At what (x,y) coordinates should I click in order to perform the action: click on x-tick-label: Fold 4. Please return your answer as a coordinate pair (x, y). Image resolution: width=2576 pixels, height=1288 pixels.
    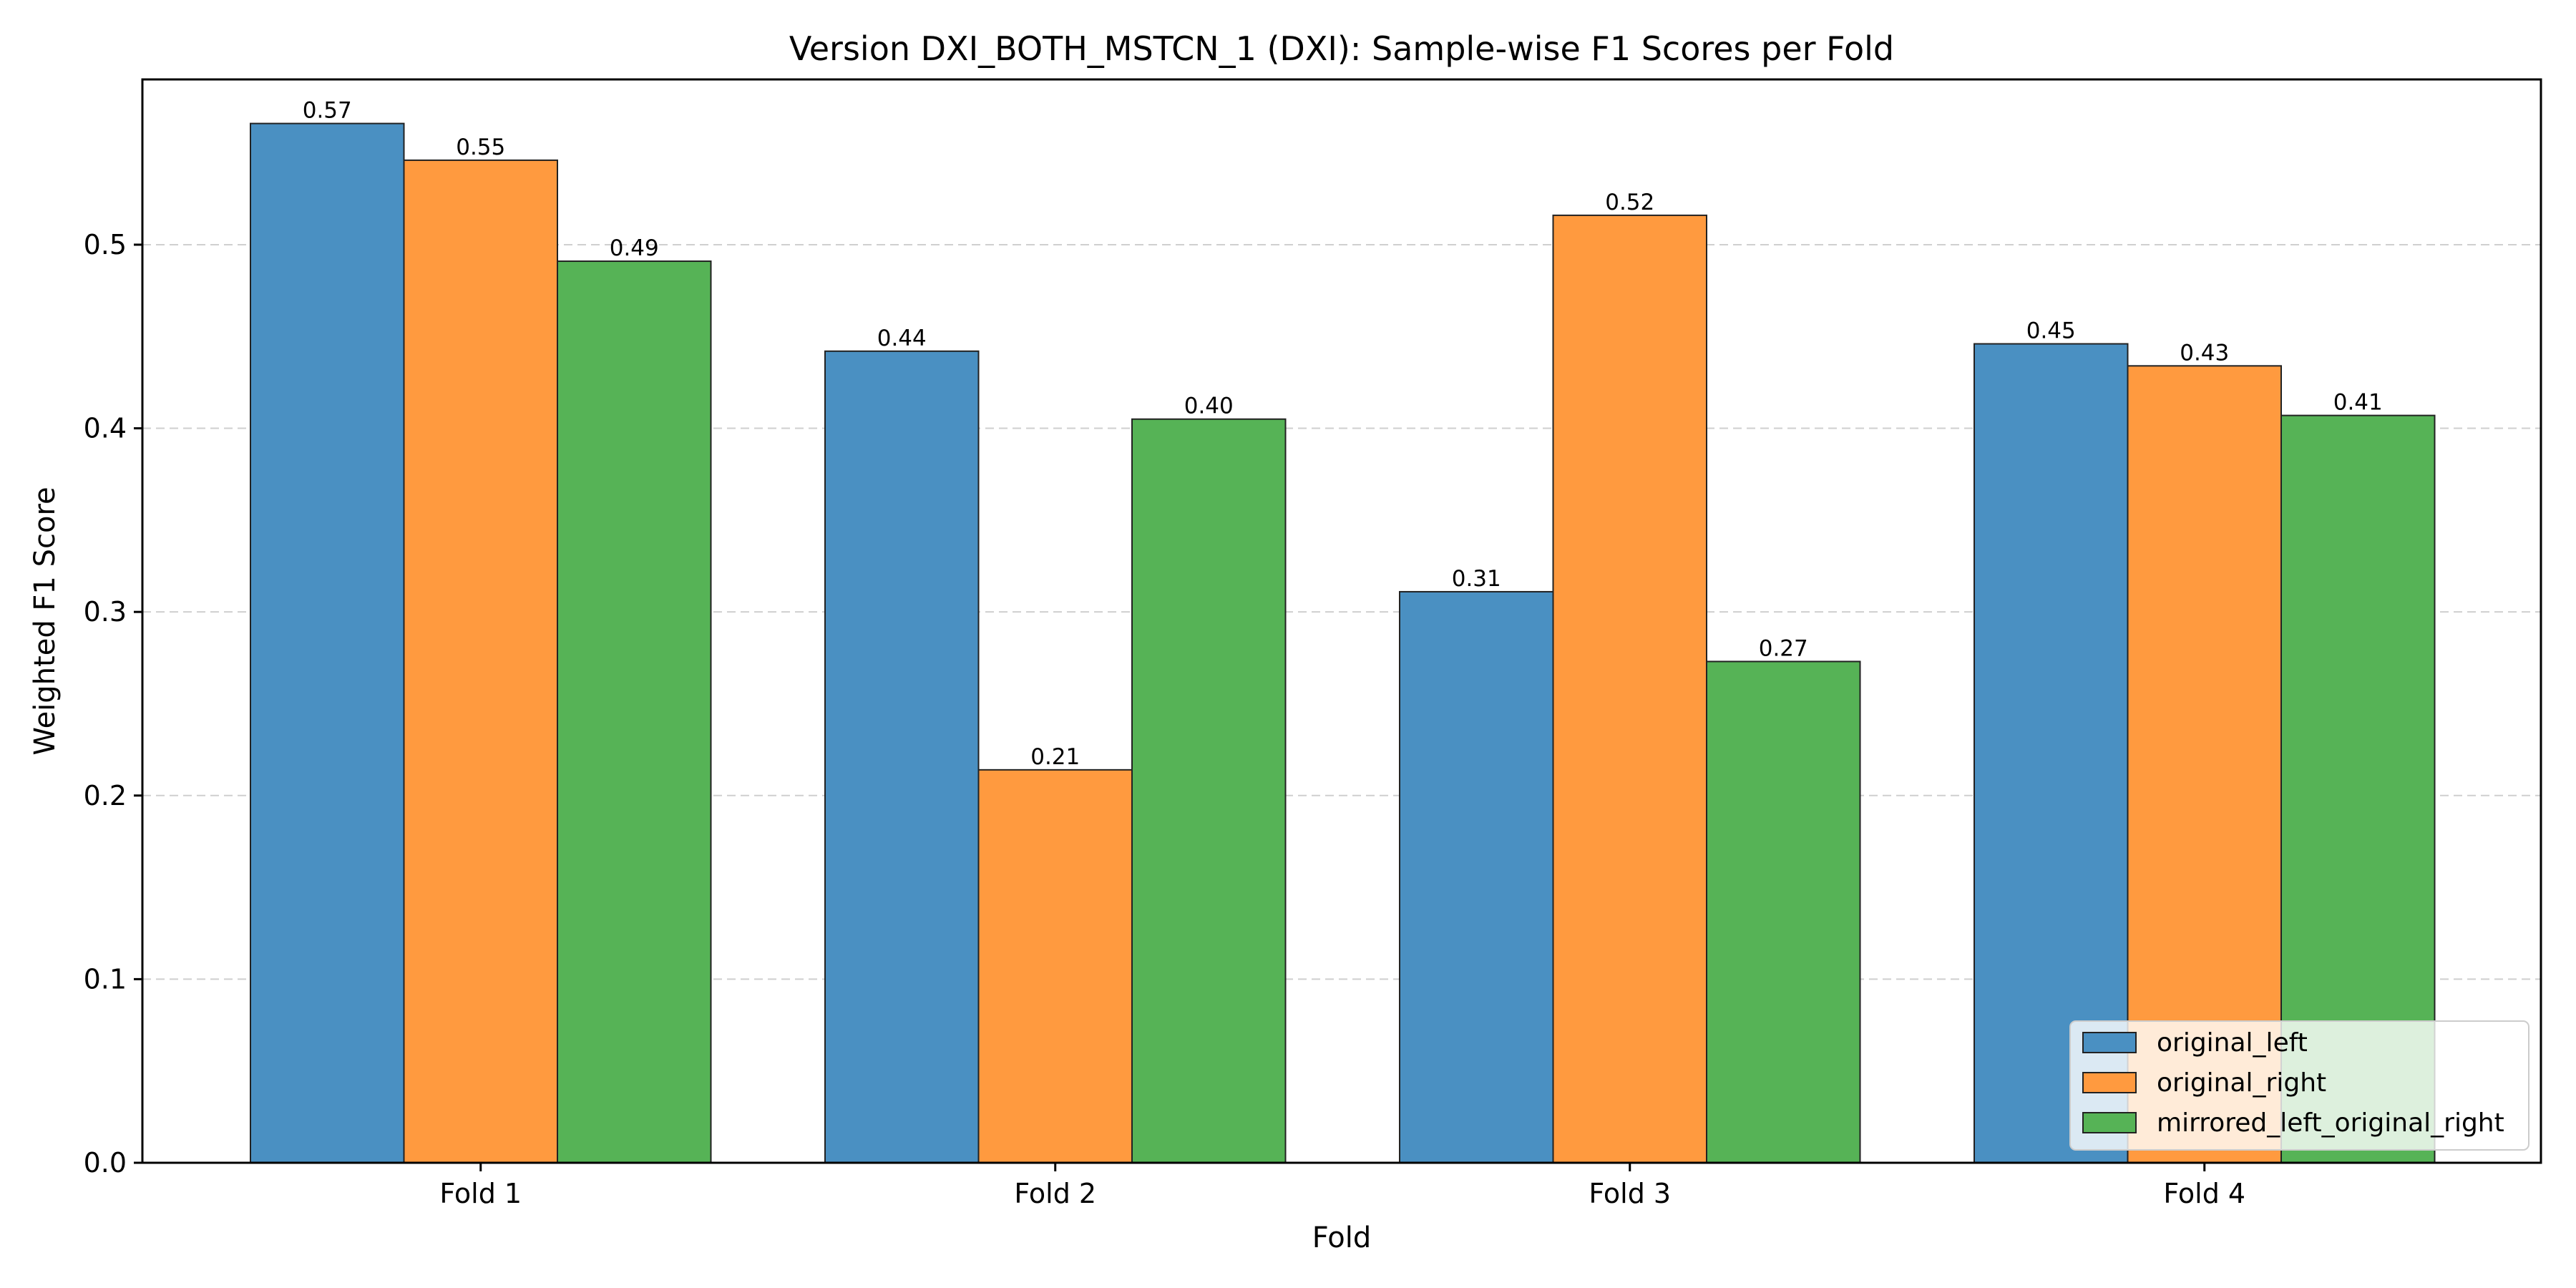
    Looking at the image, I should click on (2204, 1193).